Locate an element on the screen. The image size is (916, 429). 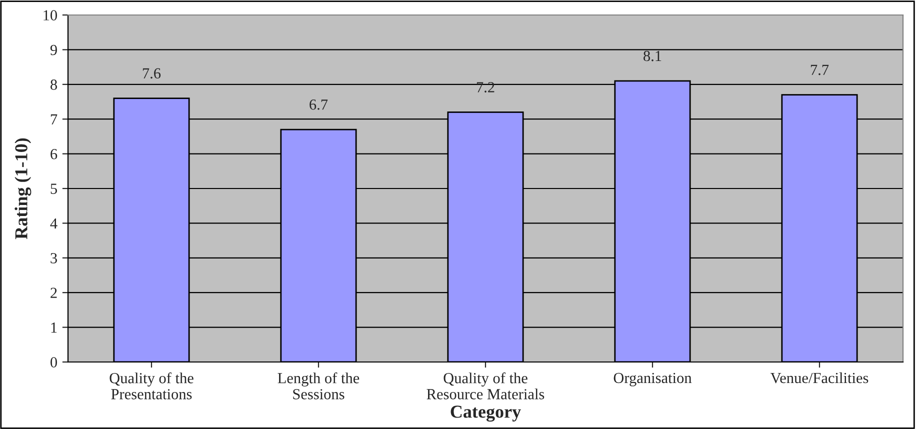
x-tick-label: Length of the Sessions is located at coordinates (319, 386).